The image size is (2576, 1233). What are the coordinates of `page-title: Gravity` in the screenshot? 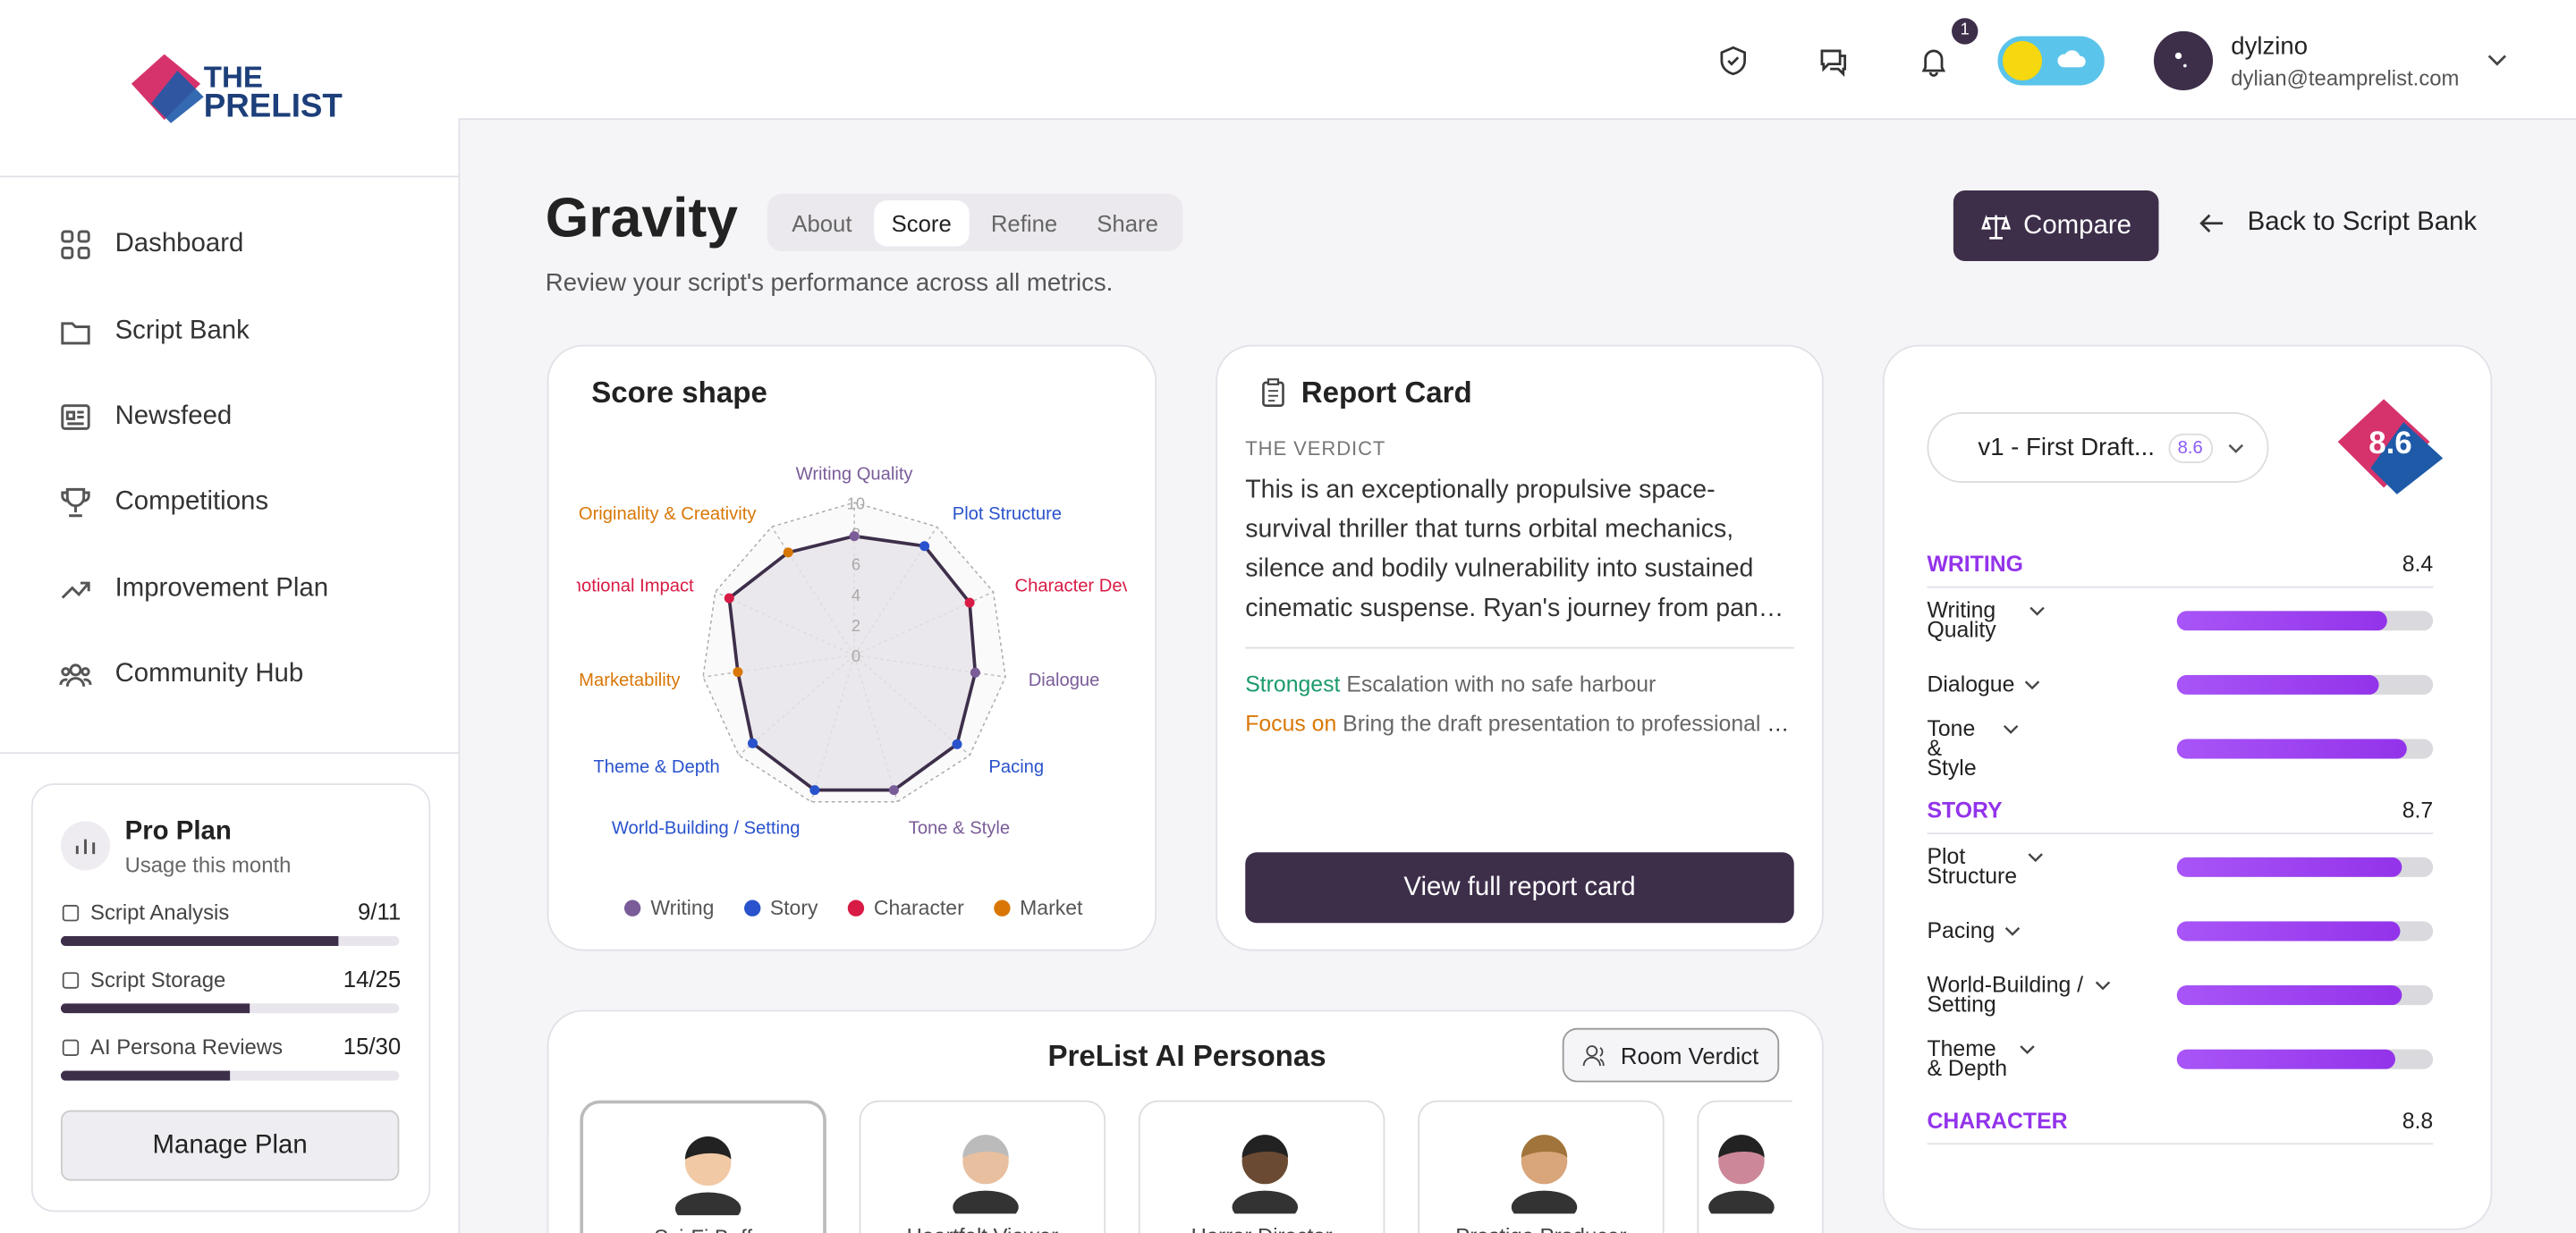 It's located at (642, 218).